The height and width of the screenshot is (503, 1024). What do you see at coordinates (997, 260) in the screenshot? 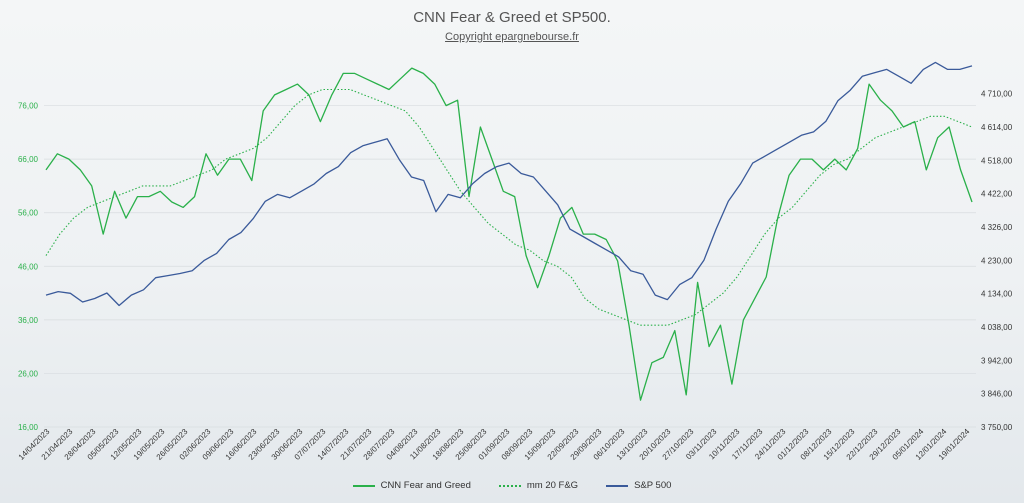
I see `right-tick-label: 4 230,00` at bounding box center [997, 260].